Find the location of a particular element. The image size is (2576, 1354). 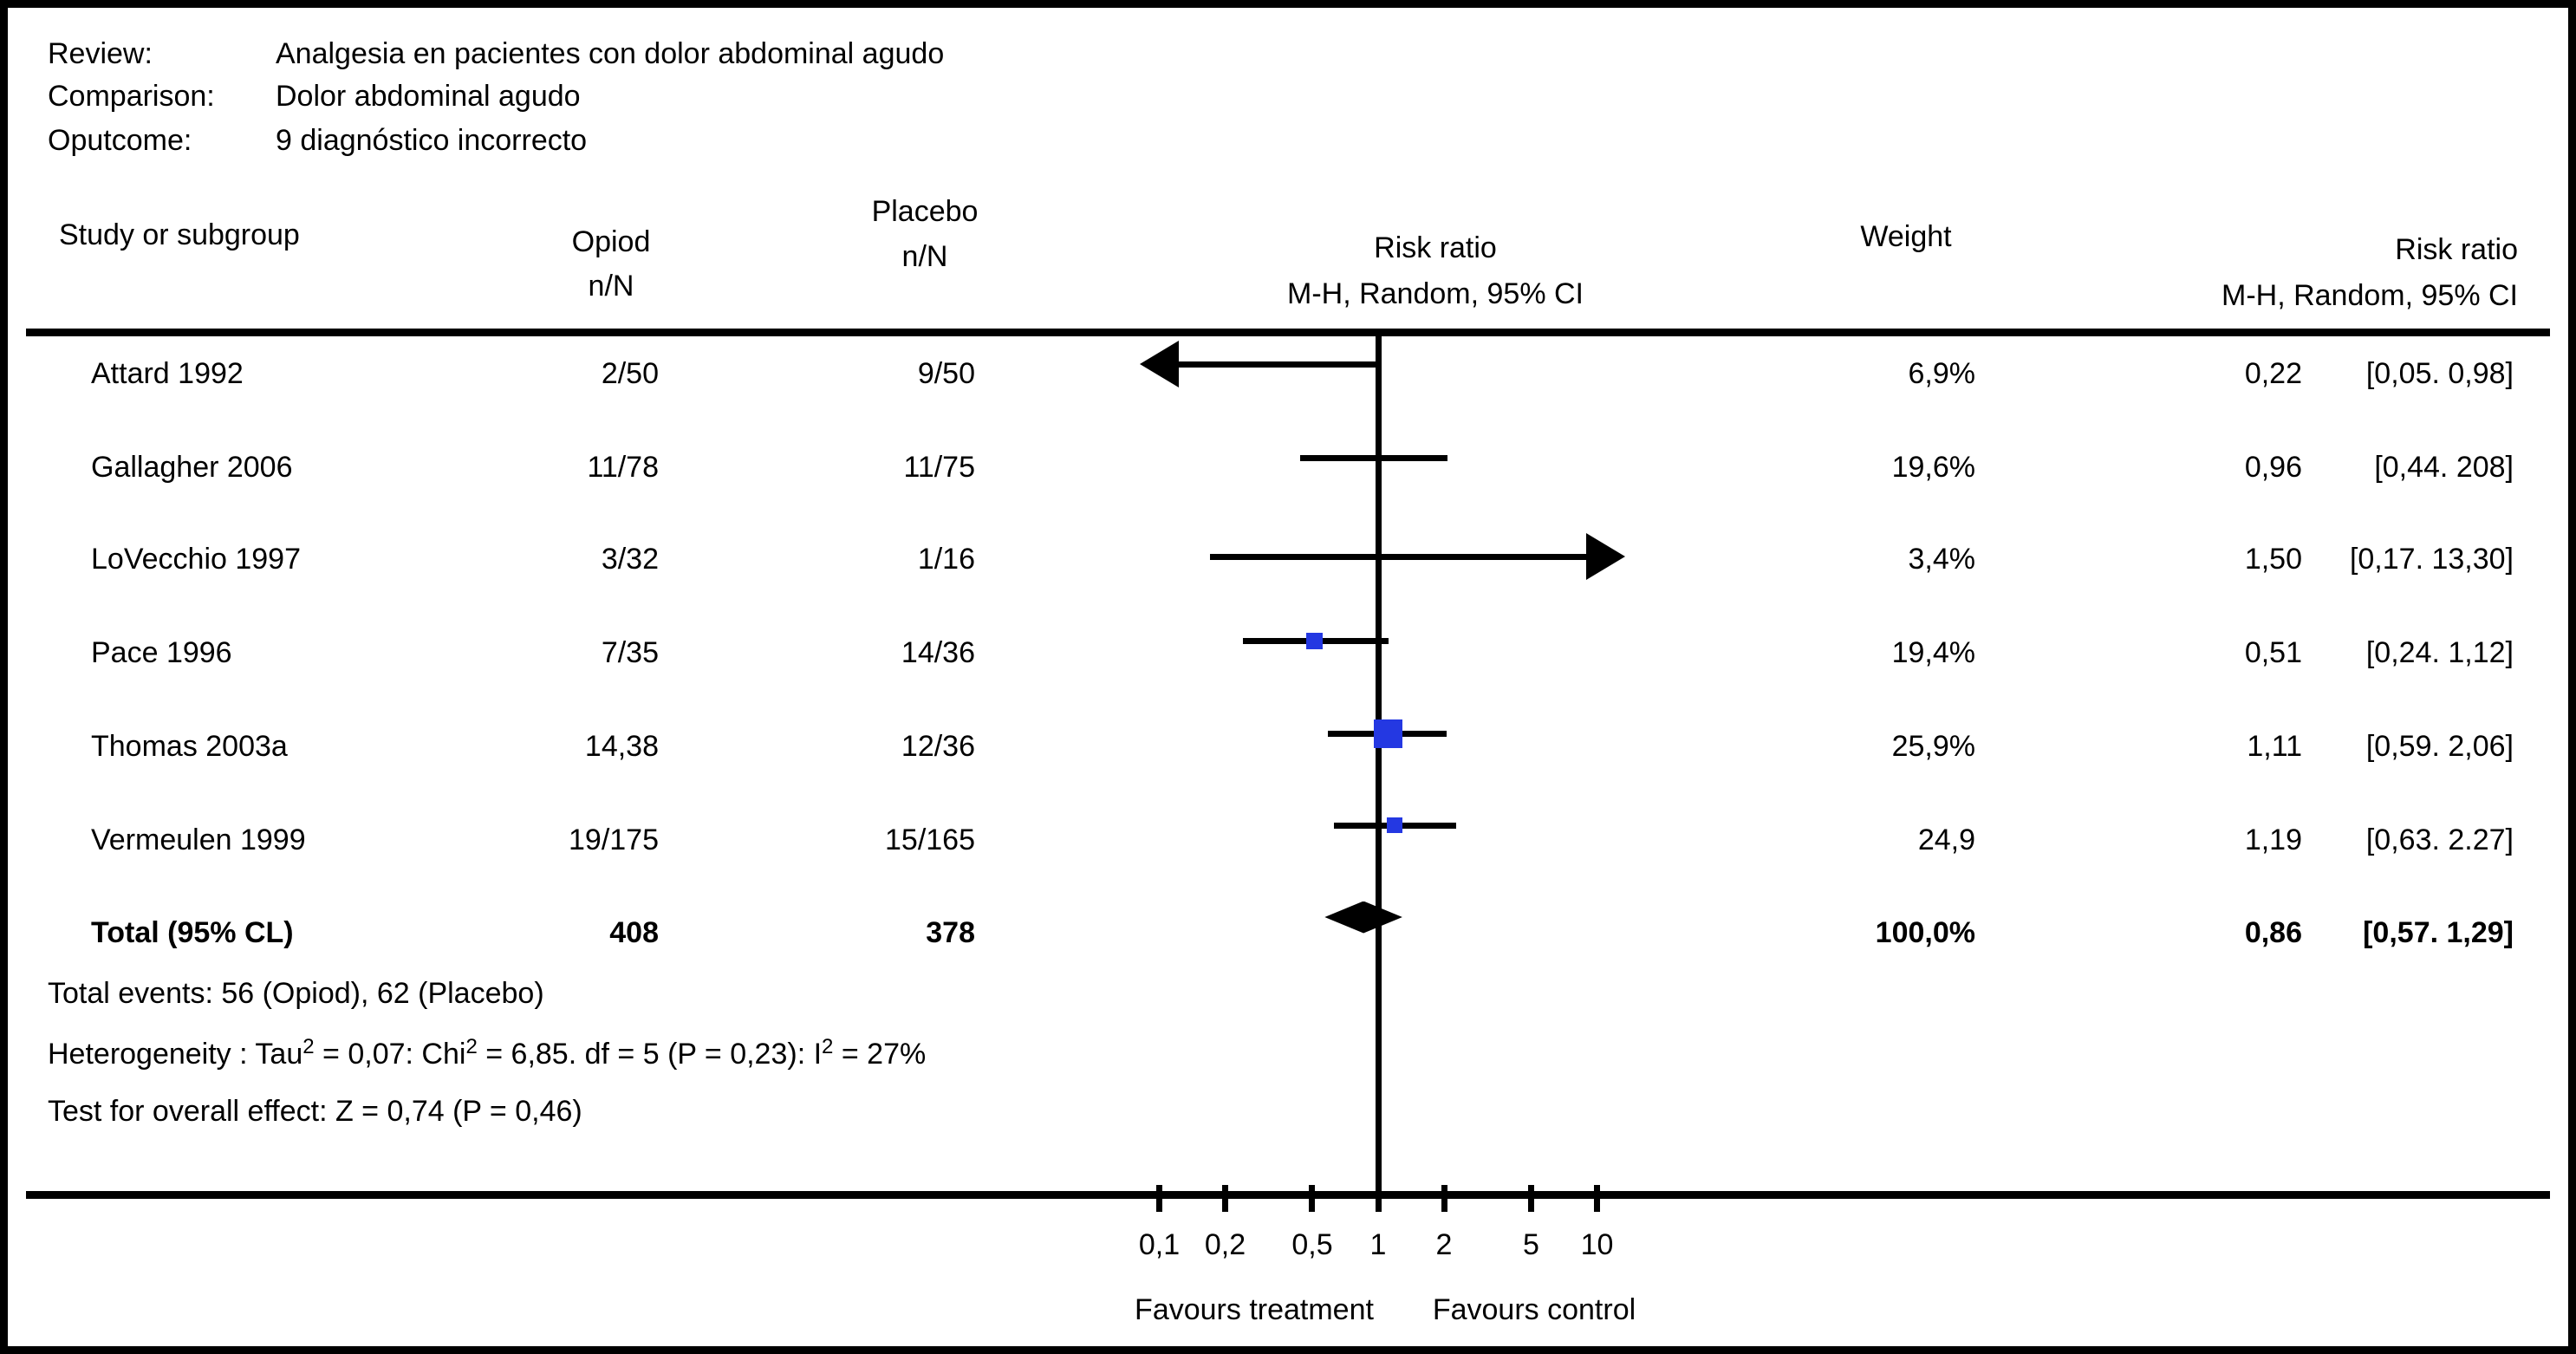

risk-ratio-value-cell: 1,50 is located at coordinates (2273, 559).